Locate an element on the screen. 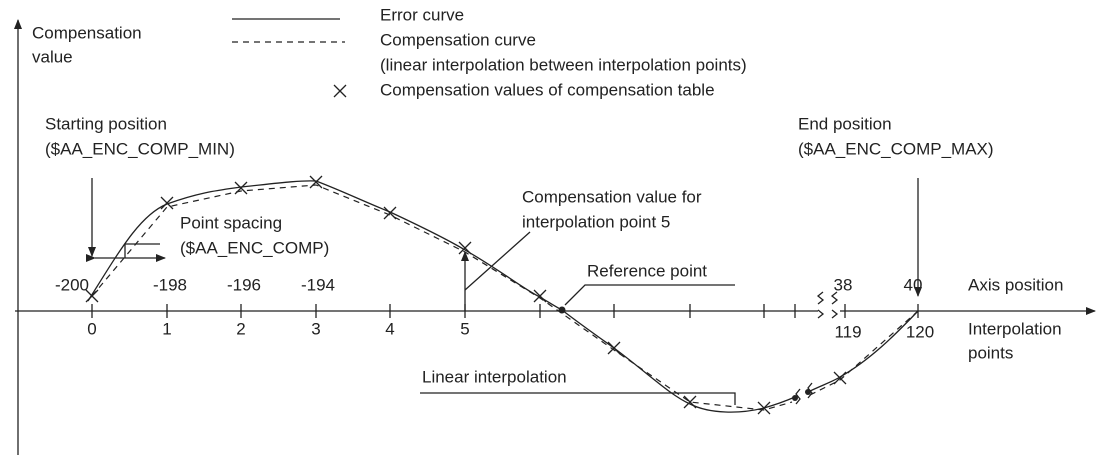 The image size is (1100, 460). axis-position: 38 is located at coordinates (843, 284).